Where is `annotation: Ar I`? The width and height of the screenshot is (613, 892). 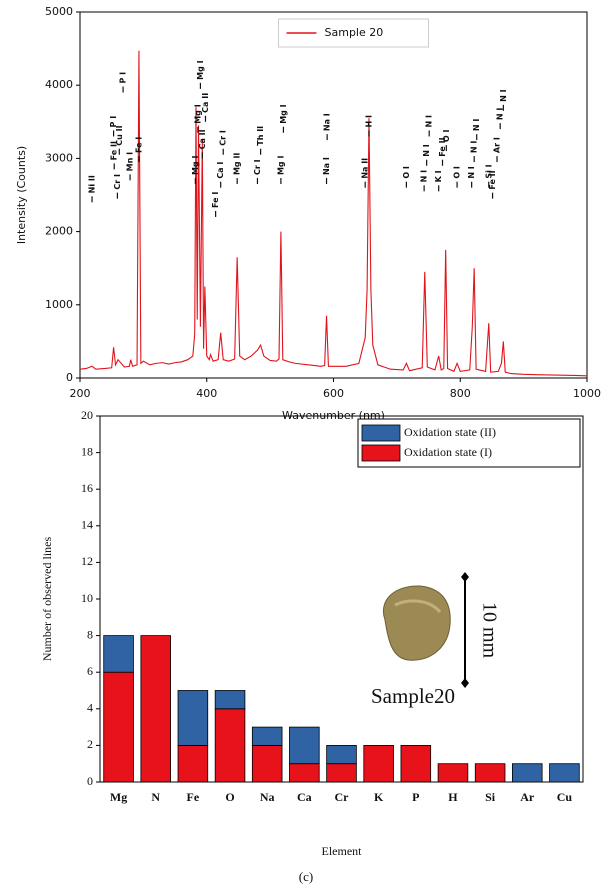
annotation: Ar I is located at coordinates (497, 145).